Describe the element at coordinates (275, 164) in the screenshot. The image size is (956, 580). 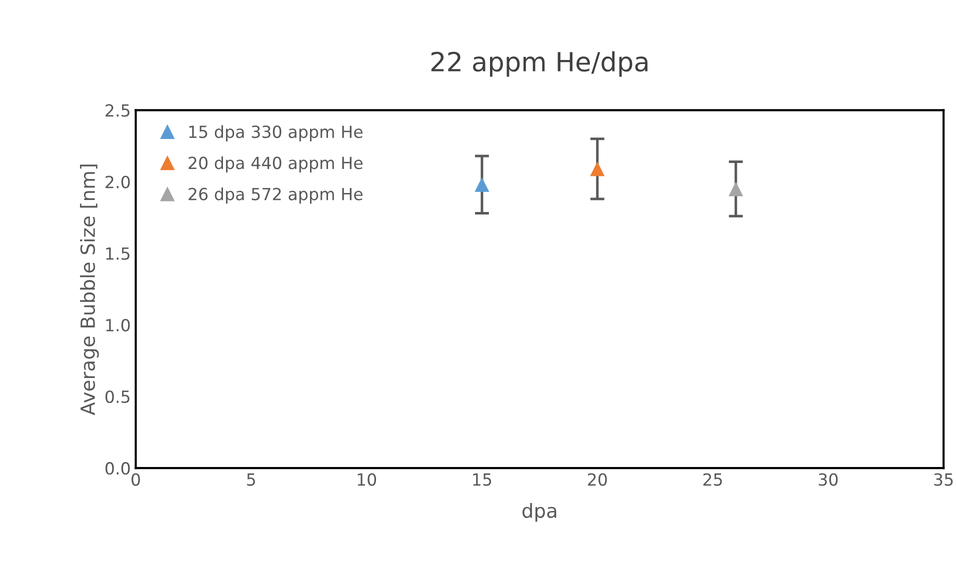
I see `legend-label: 20 dpa 440 appm He` at that location.